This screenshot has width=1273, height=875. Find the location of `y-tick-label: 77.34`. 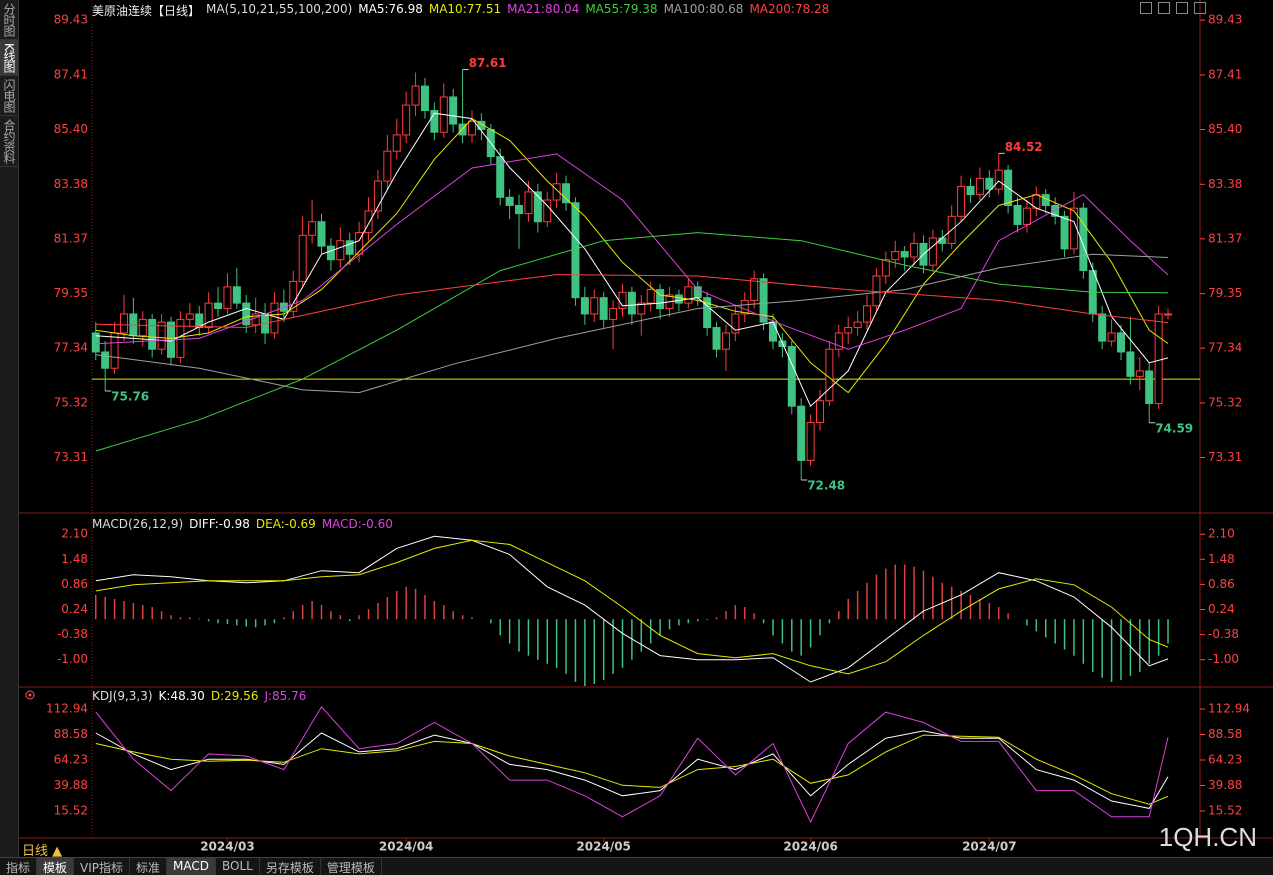

y-tick-label: 77.34 is located at coordinates (71, 348).